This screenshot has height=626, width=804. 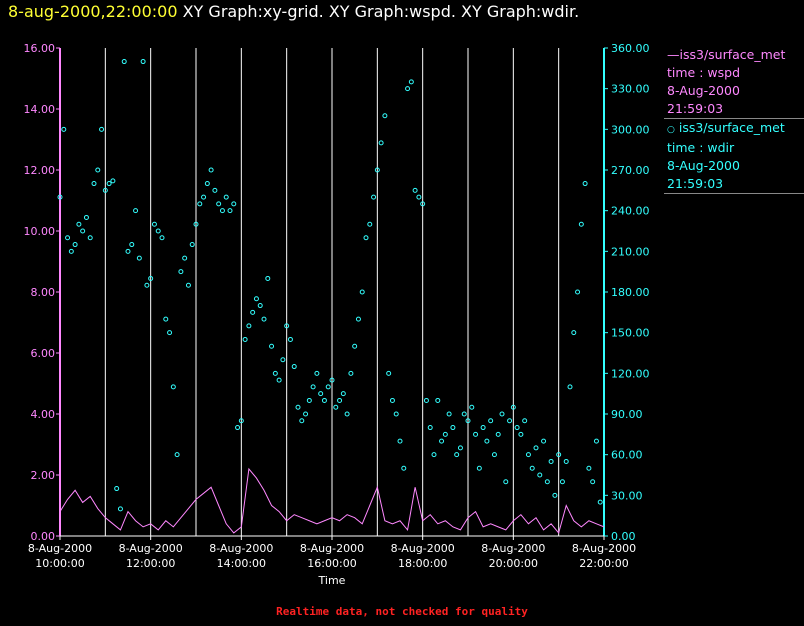 I want to click on left-y-tick-label: 16.00, so click(x=40, y=48).